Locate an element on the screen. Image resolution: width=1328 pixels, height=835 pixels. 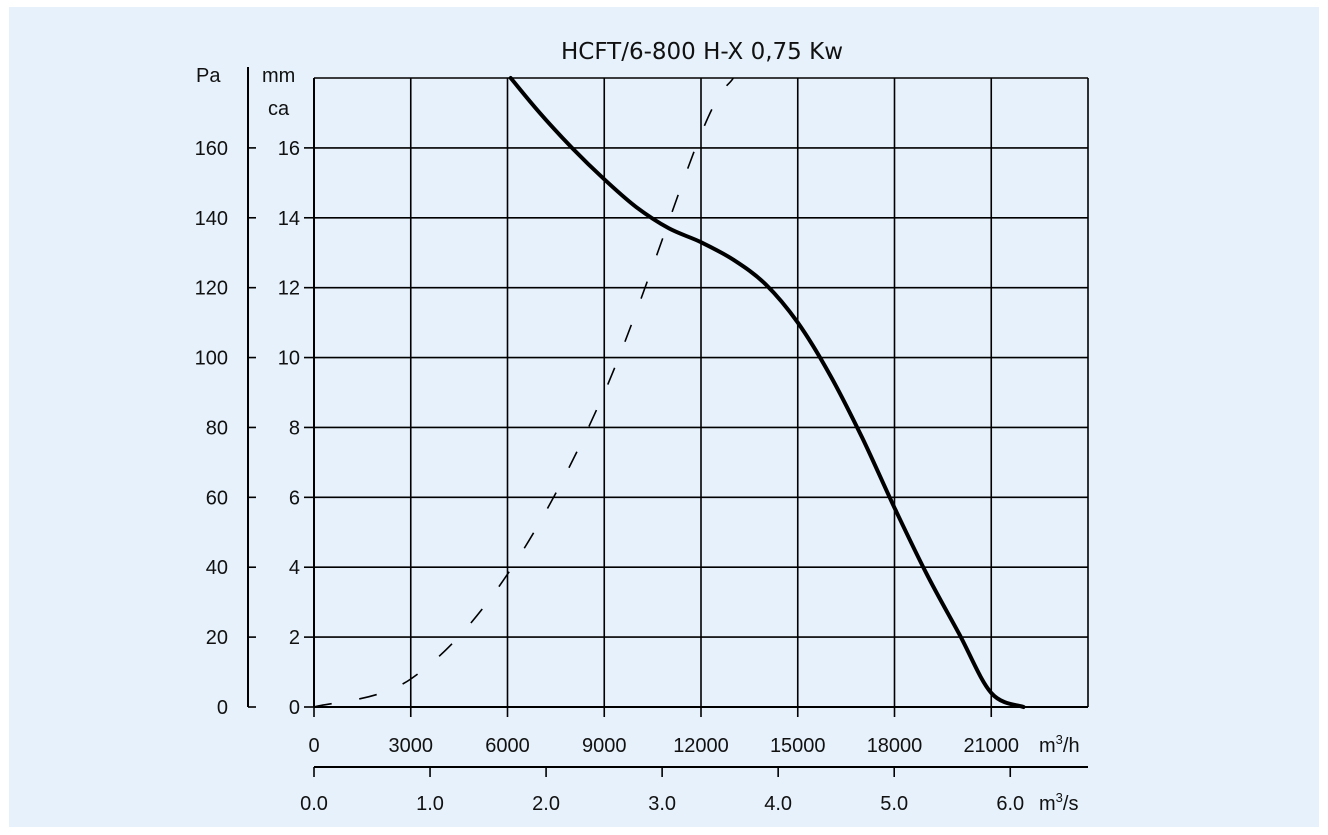
y-axis-label: Pa is located at coordinates (208, 76).